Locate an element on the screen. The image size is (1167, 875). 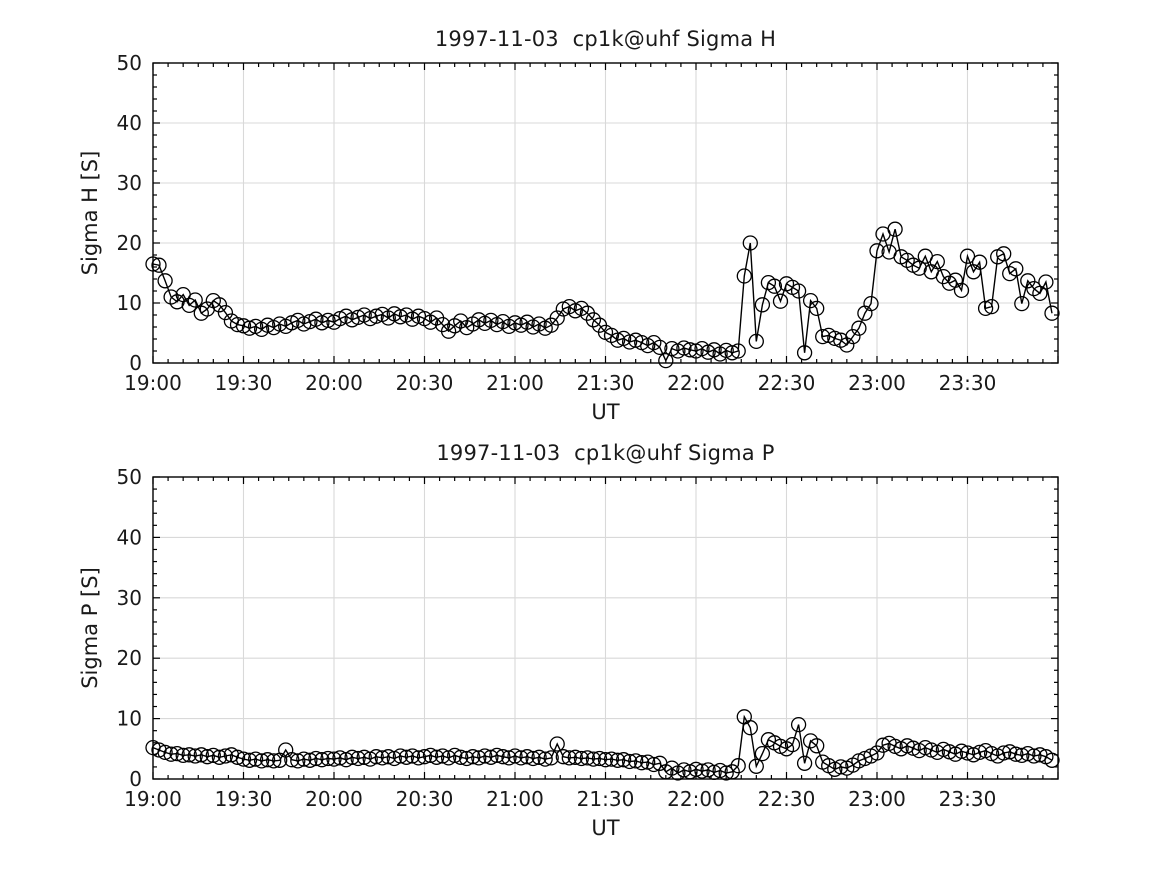
y-tick-label: 50 is located at coordinates (129, 477).